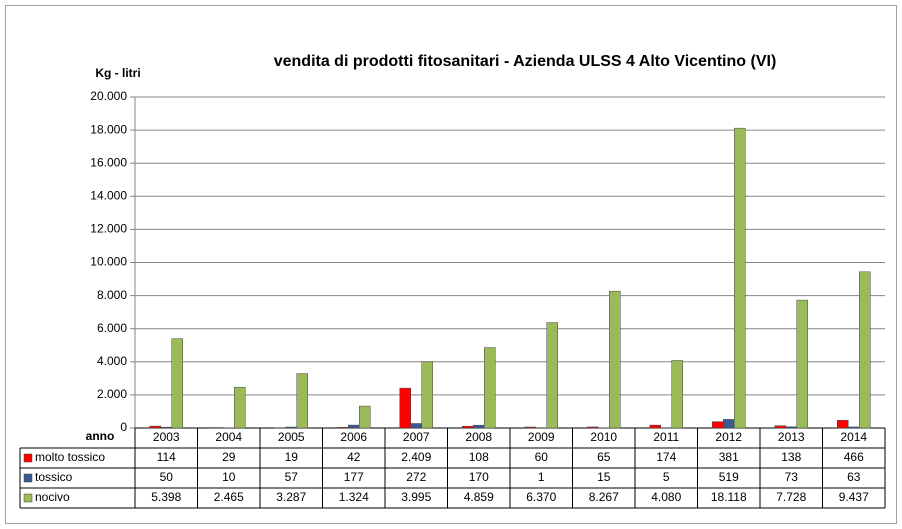 Image resolution: width=902 pixels, height=529 pixels. I want to click on legend-label: nocivo, so click(52, 497).